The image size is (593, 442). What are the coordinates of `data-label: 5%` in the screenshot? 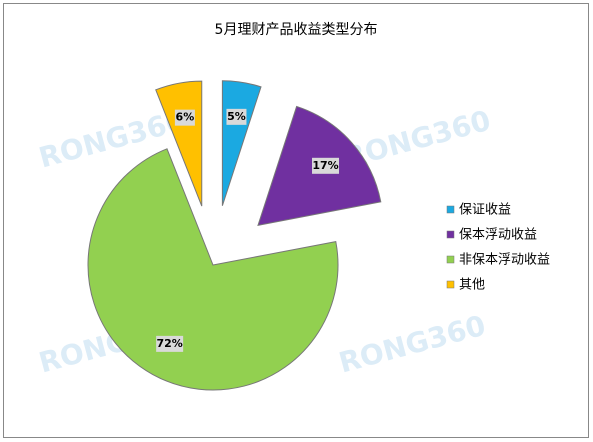 It's located at (236, 116).